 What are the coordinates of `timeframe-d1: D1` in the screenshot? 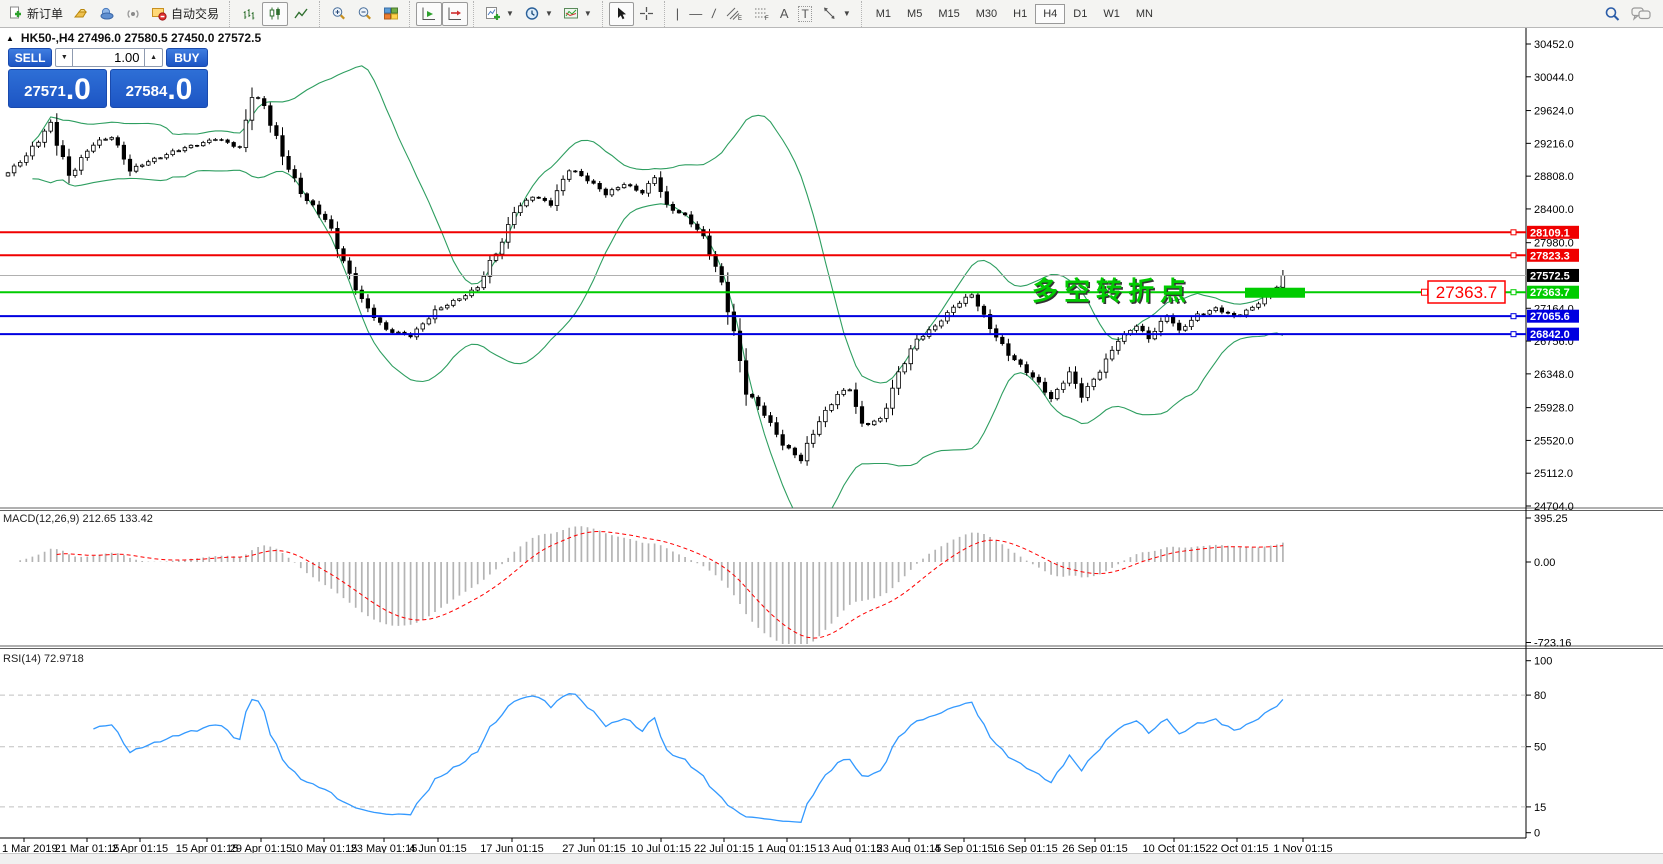 It's located at (1080, 13).